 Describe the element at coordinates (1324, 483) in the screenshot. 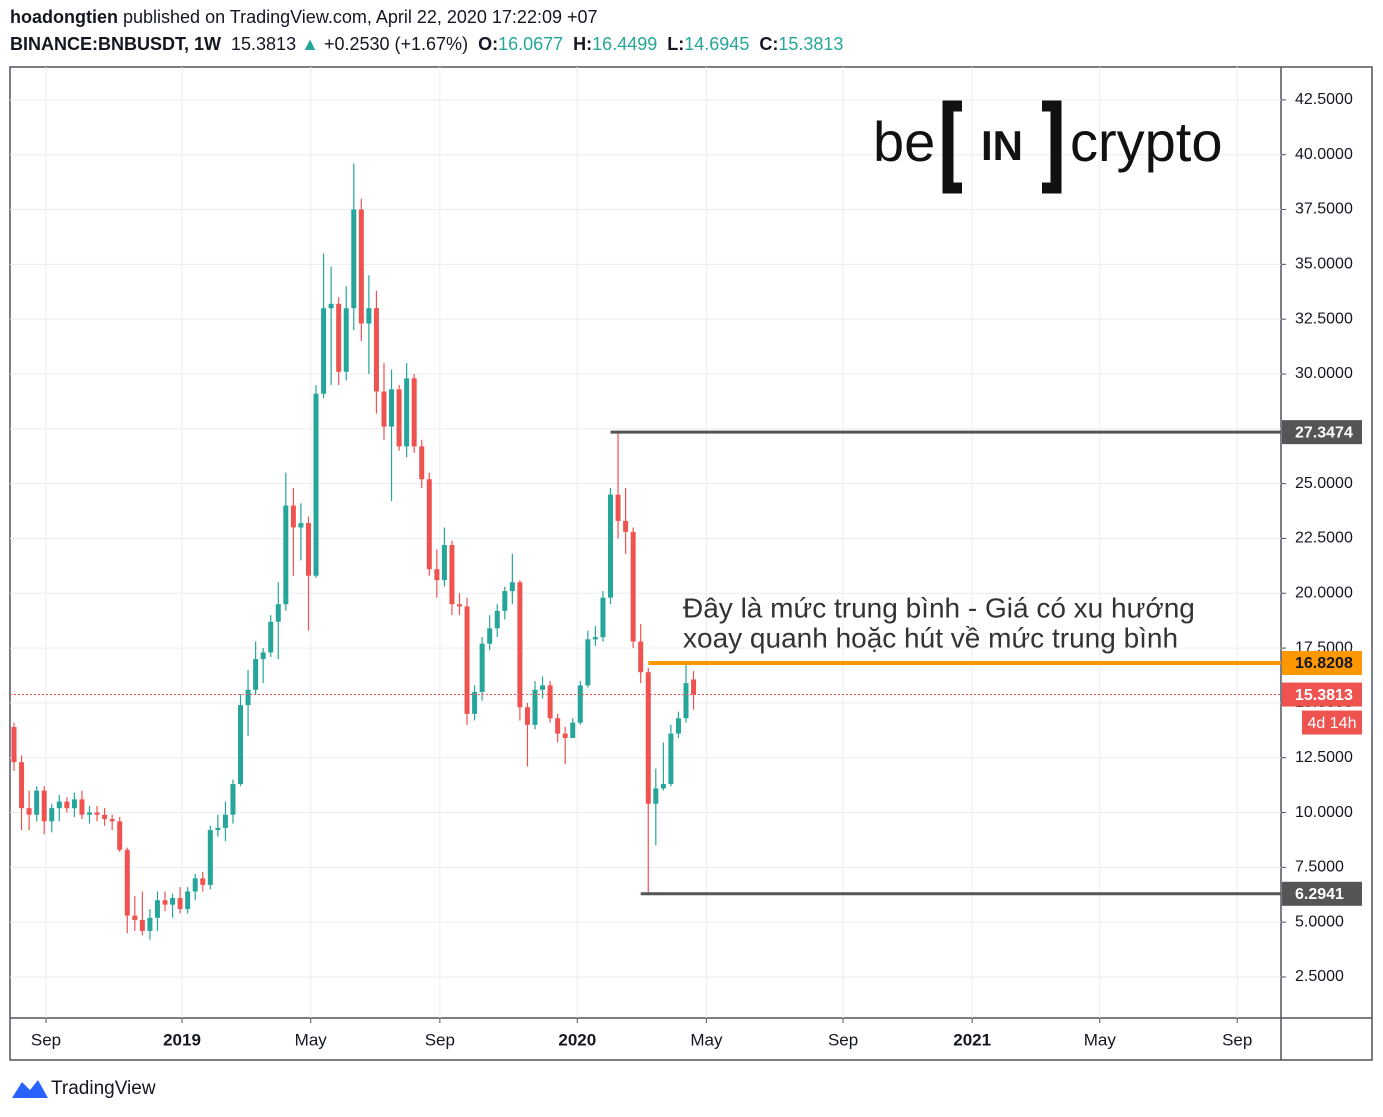

I see `y-tick-label: 25.0000` at that location.